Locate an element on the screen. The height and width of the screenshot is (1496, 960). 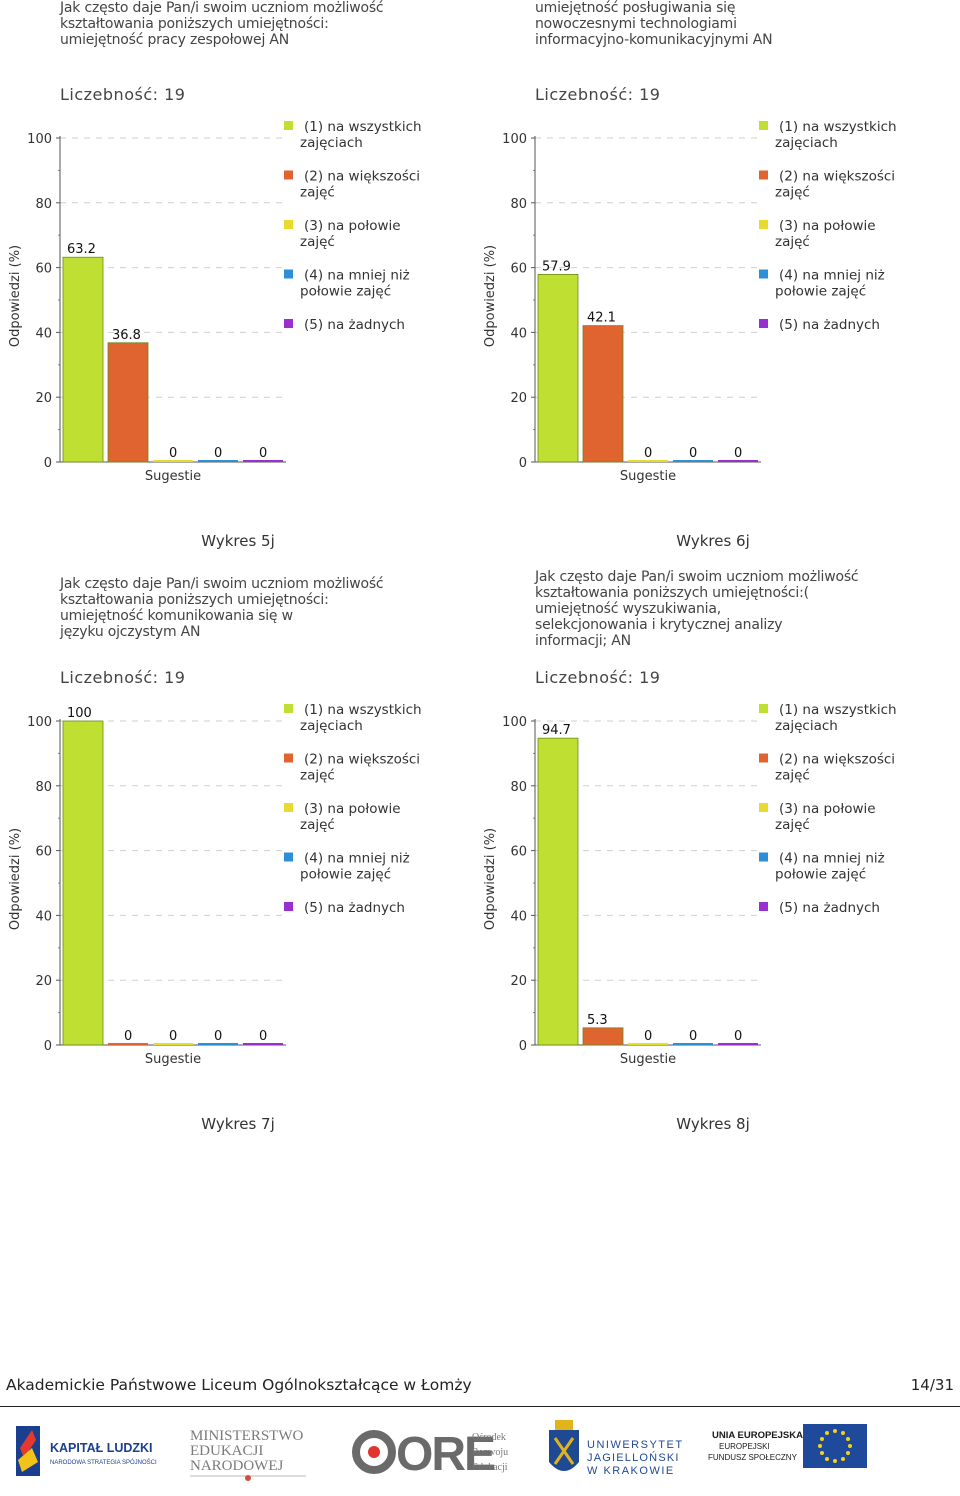
men-logo: MINISTERSTWO EDUKACJI NARODOWEJ is located at coordinates (248, 1454).